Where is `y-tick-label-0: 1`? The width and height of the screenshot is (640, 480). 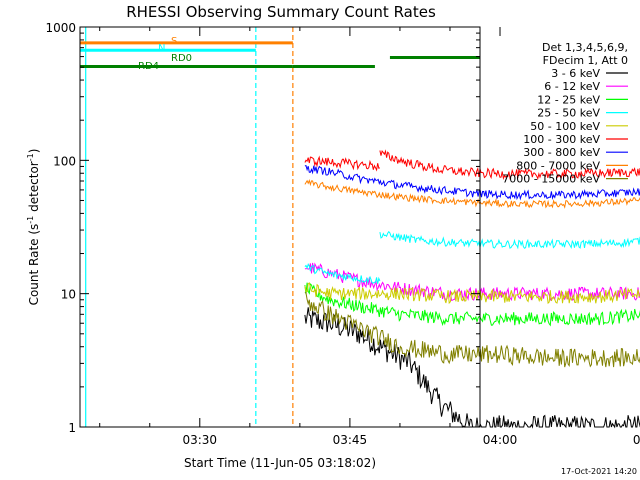
y-tick-label-0: 1 is located at coordinates (72, 428).